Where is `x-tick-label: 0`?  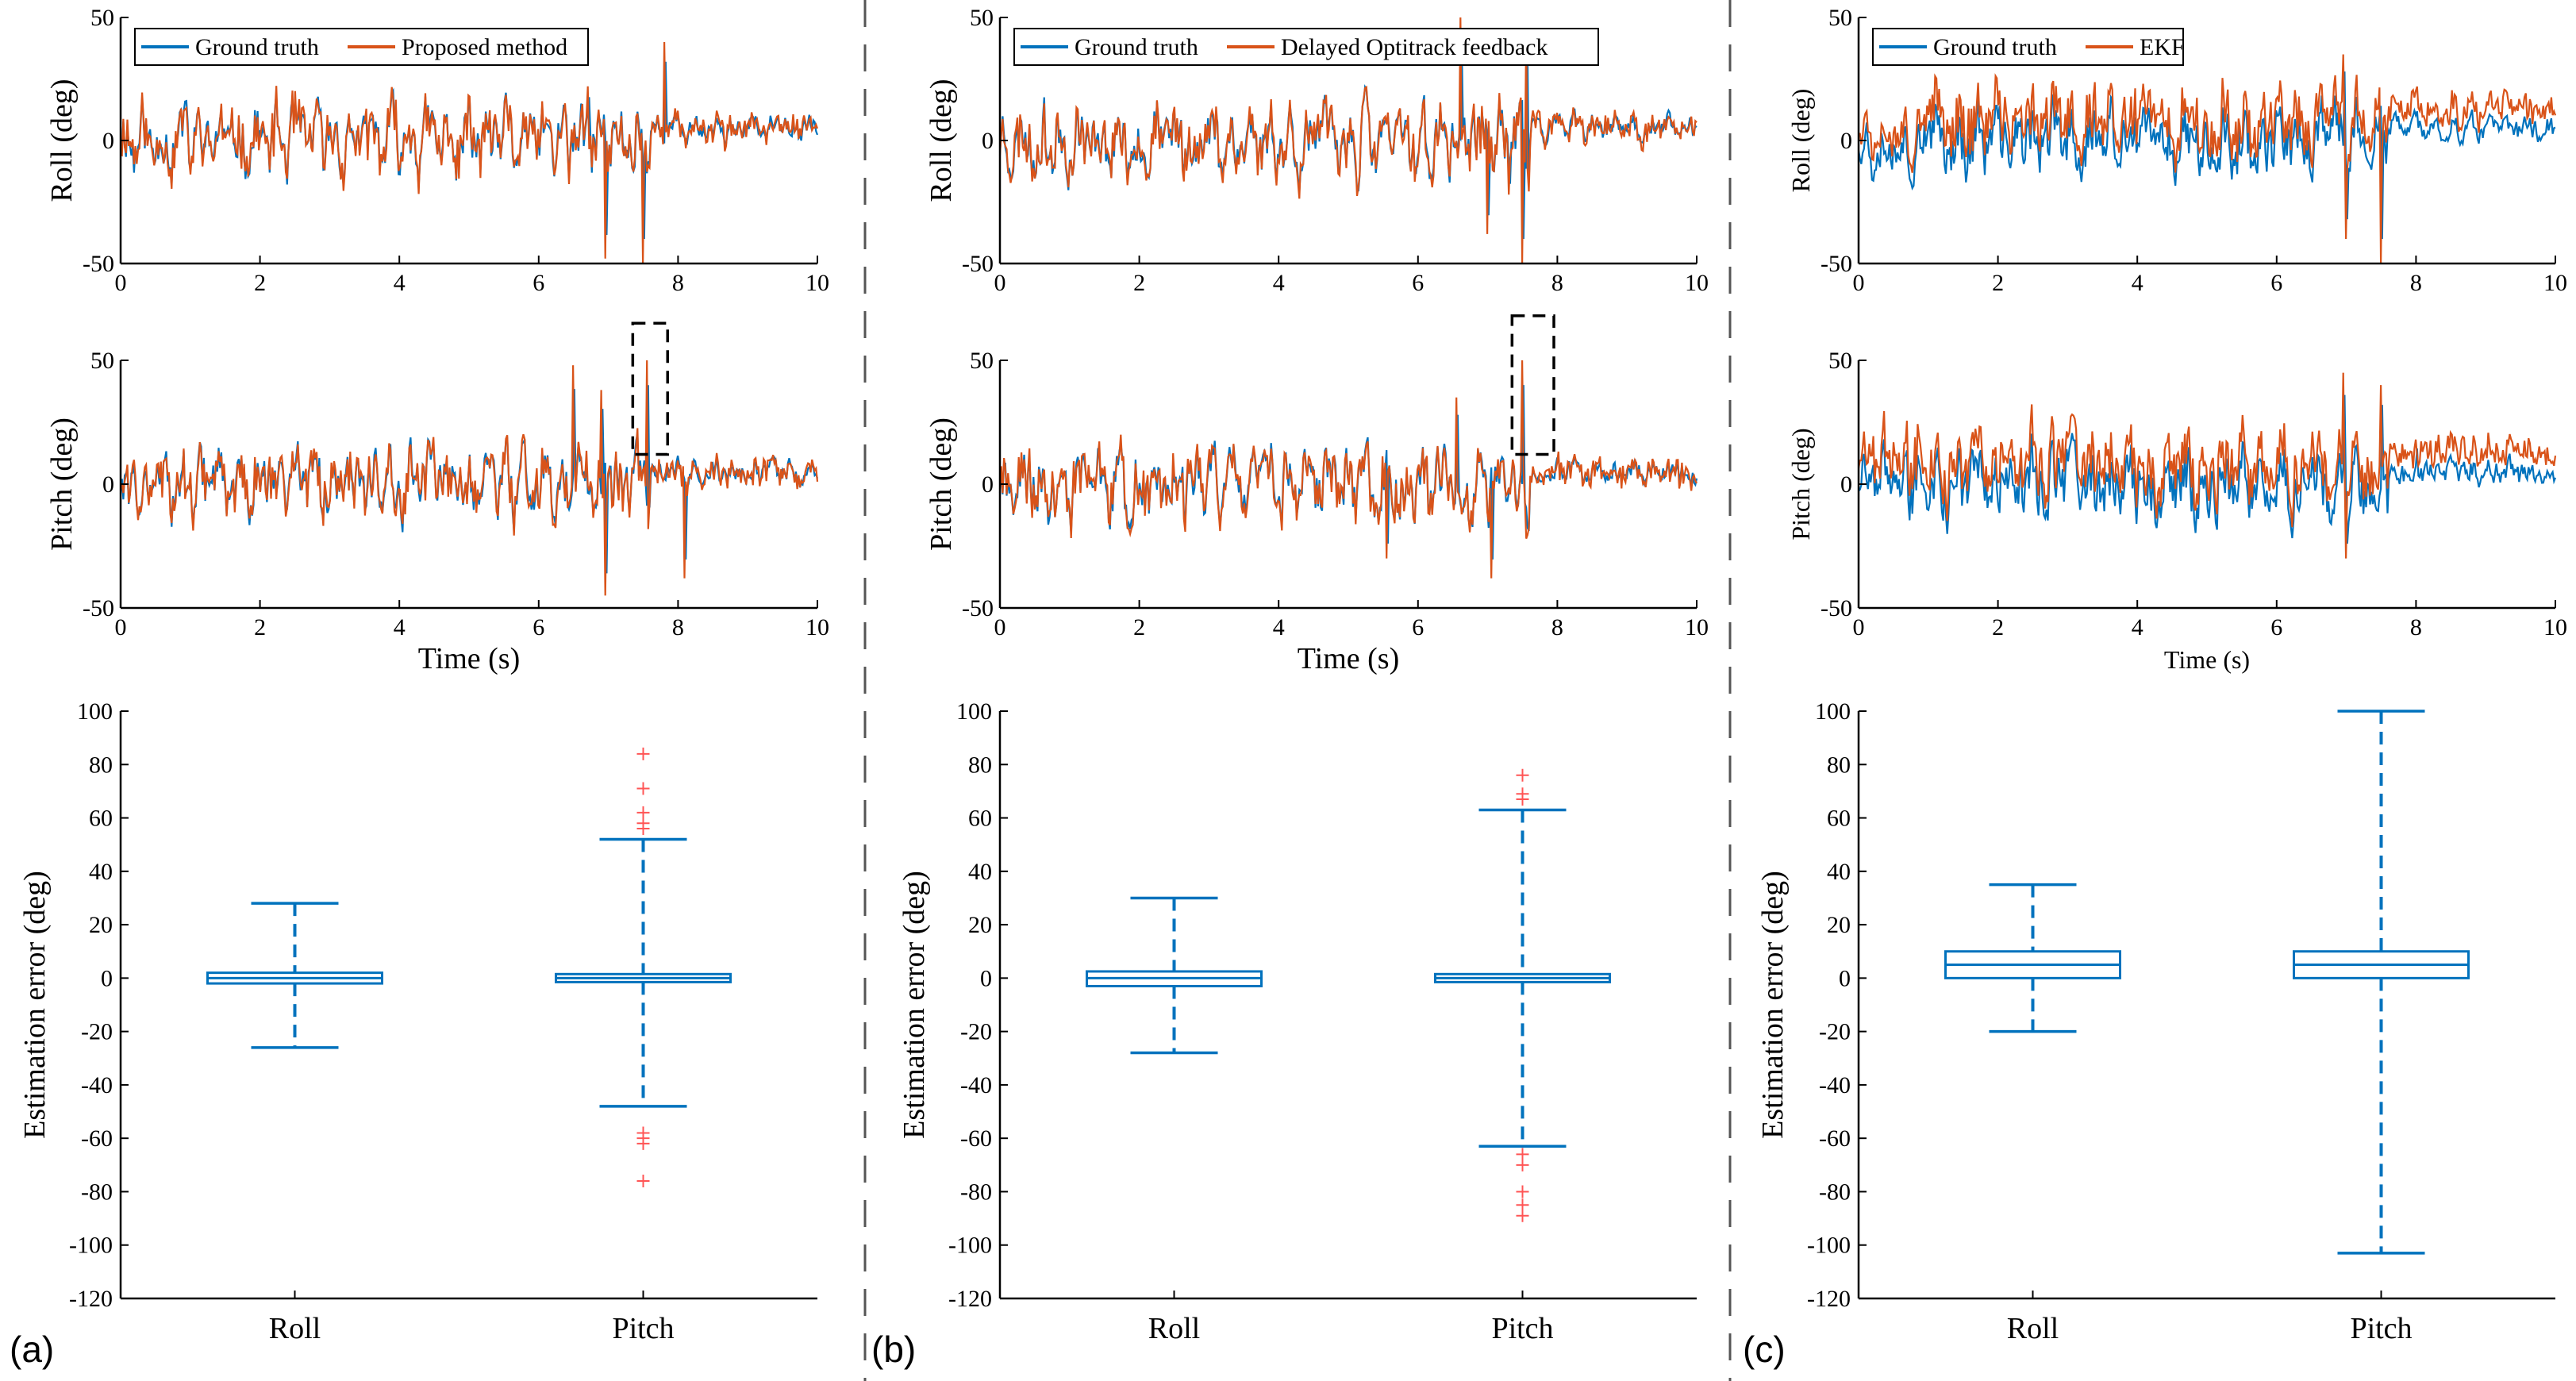
x-tick-label: 0 is located at coordinates (1859, 627).